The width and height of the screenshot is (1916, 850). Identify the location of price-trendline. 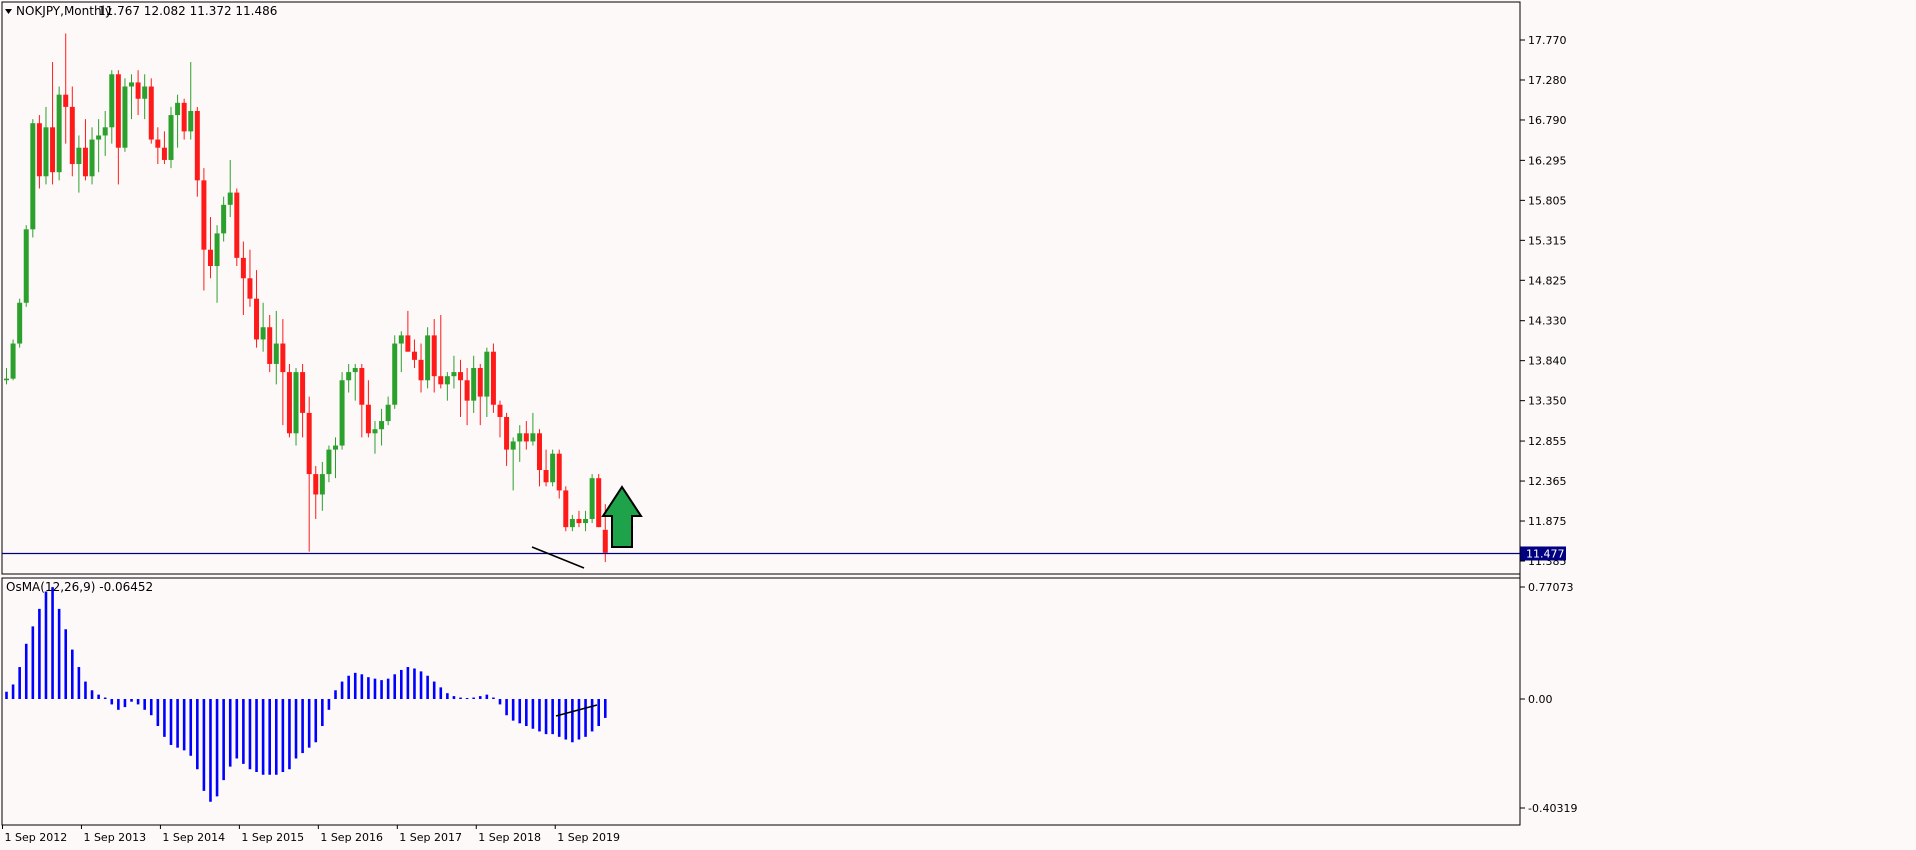
(558, 557).